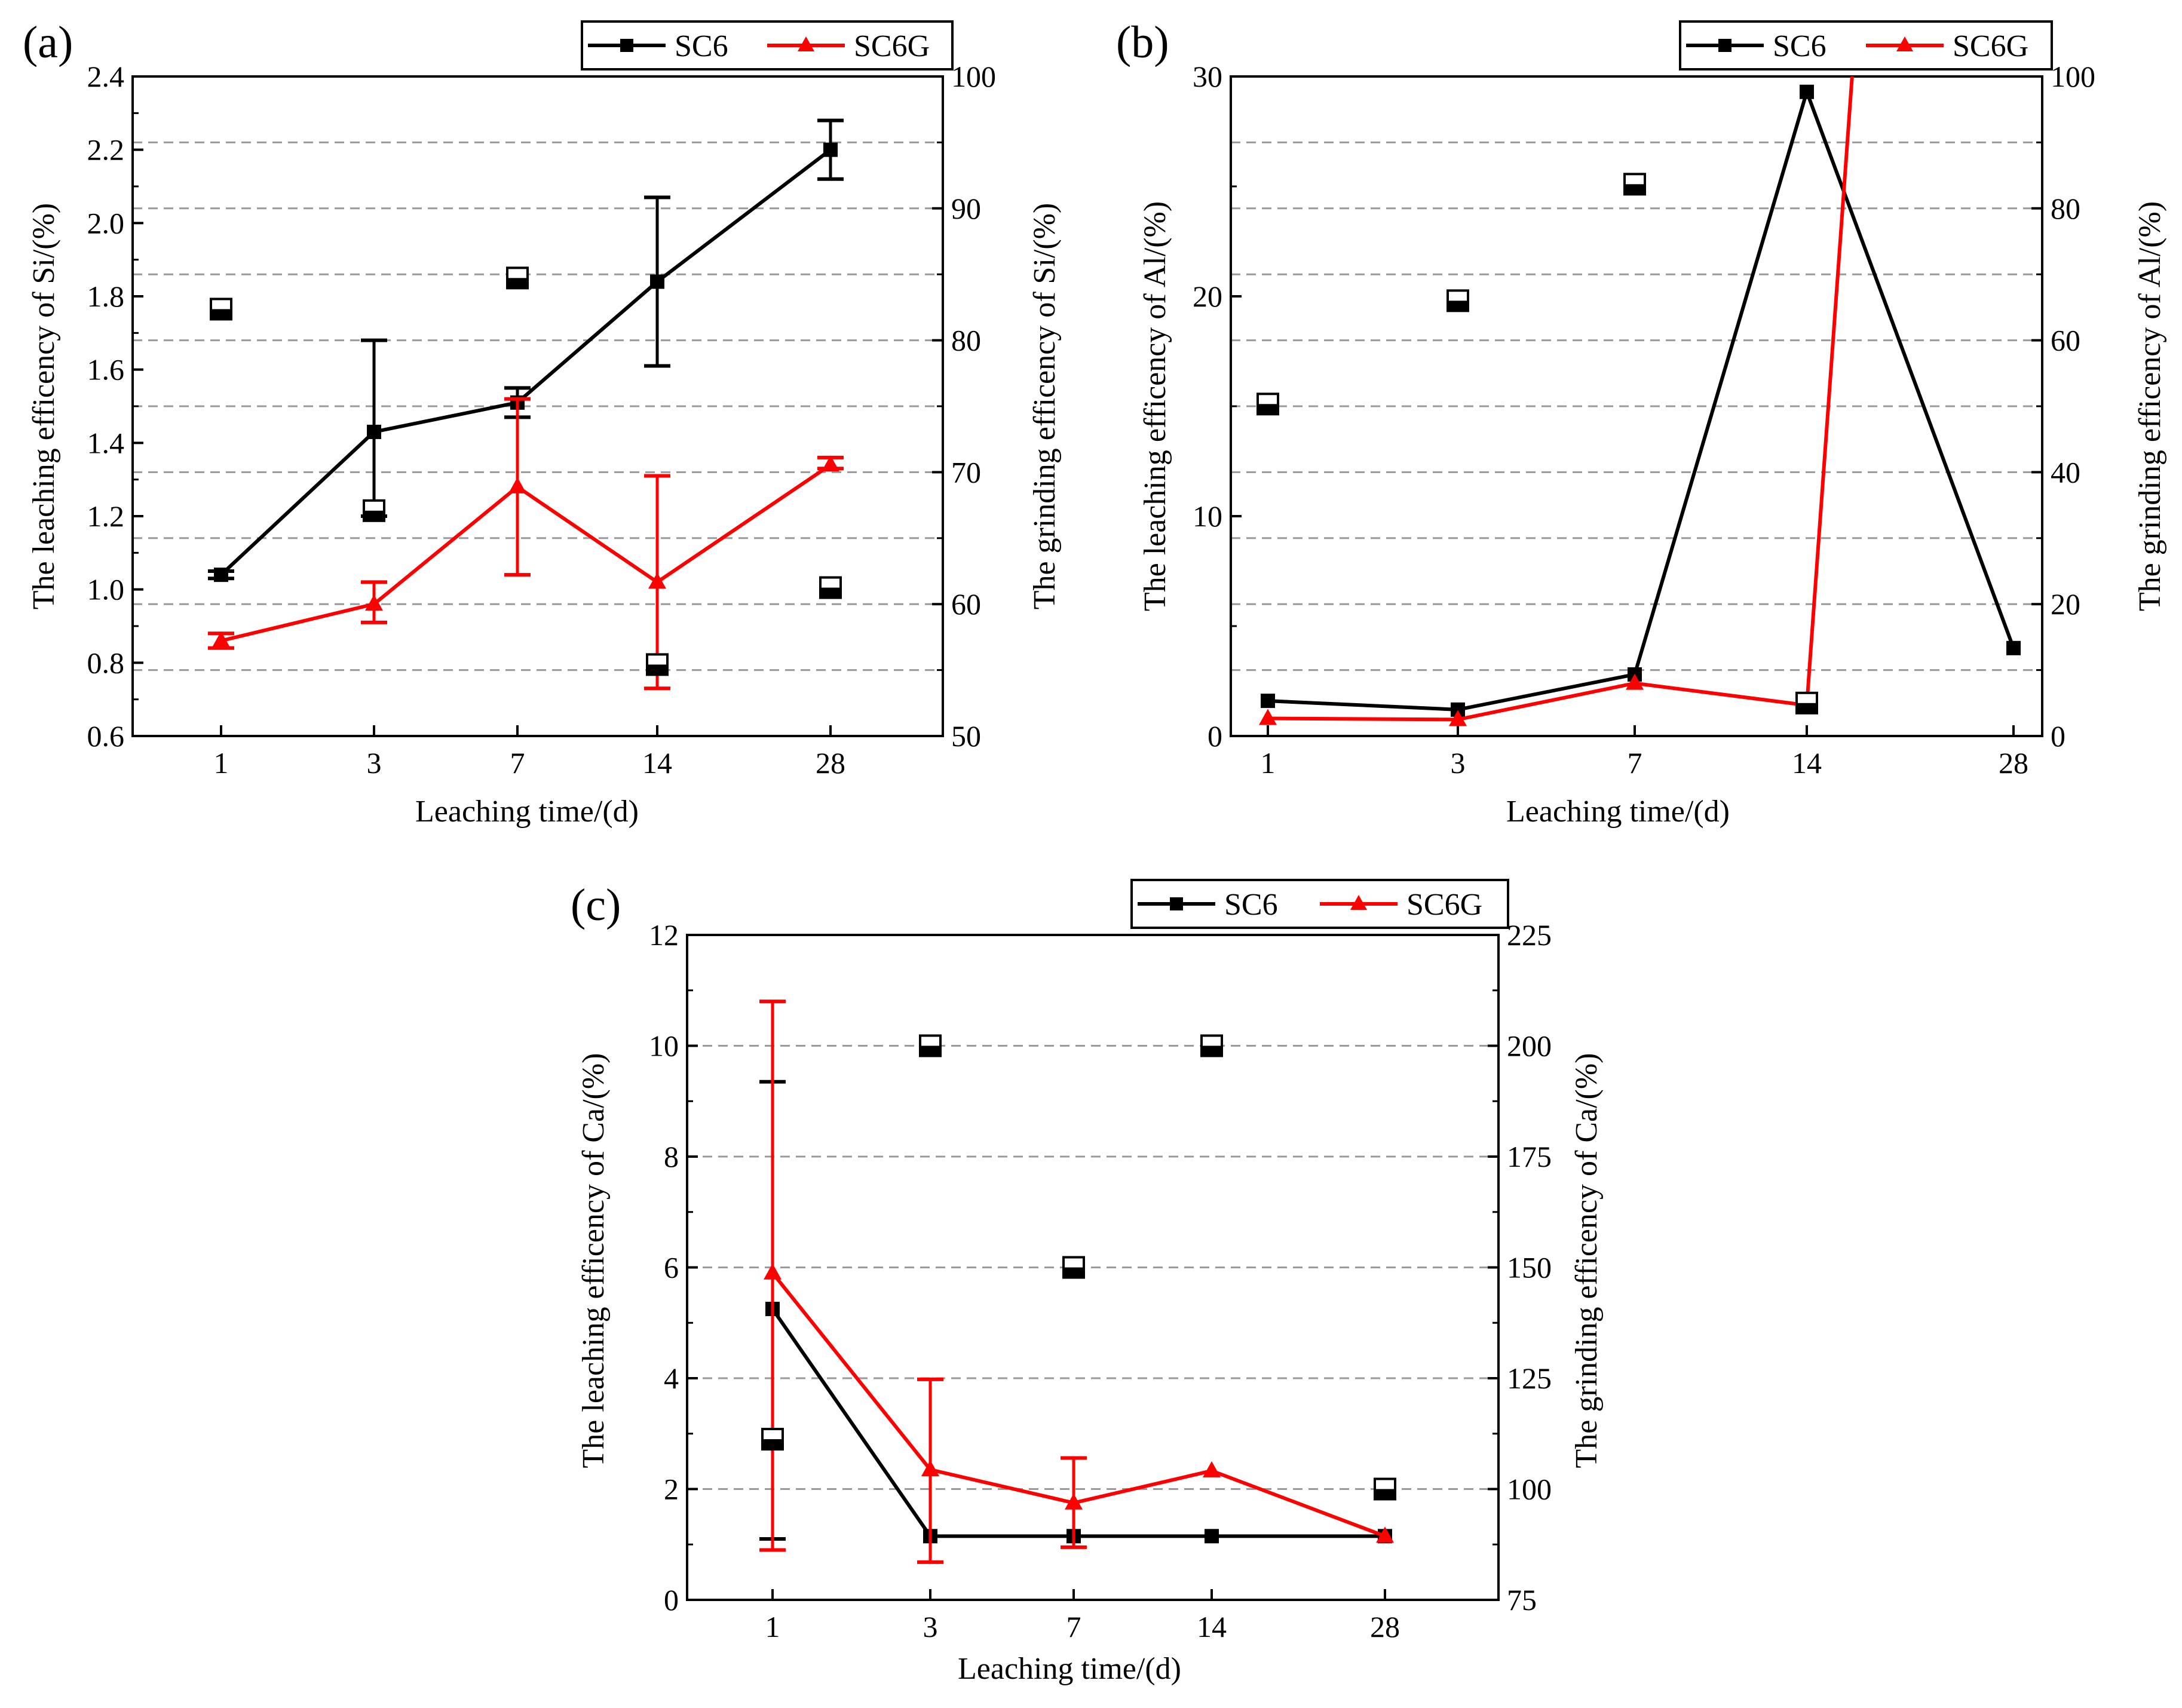 This screenshot has height=1708, width=2182. Describe the element at coordinates (106, 223) in the screenshot. I see `y-tick-label: 2.0` at that location.